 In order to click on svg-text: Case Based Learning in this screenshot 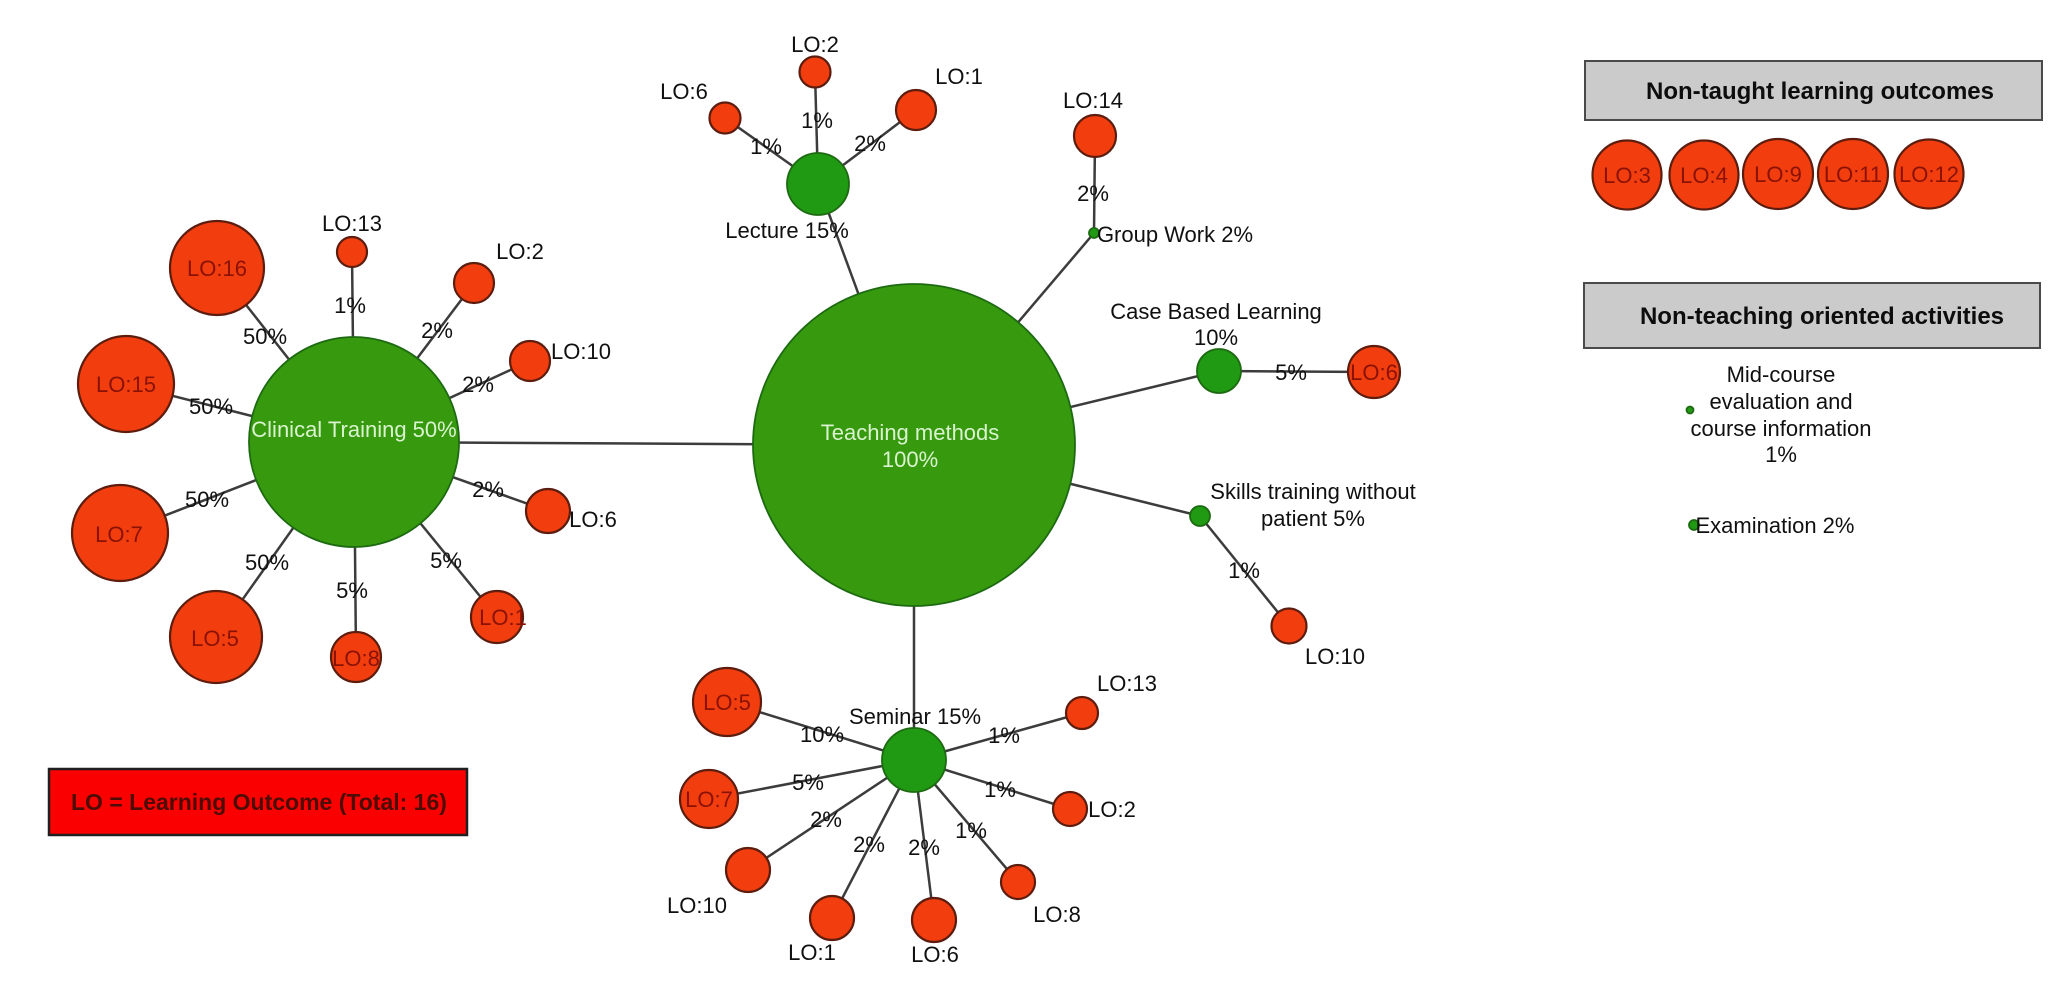, I will do `click(1216, 311)`.